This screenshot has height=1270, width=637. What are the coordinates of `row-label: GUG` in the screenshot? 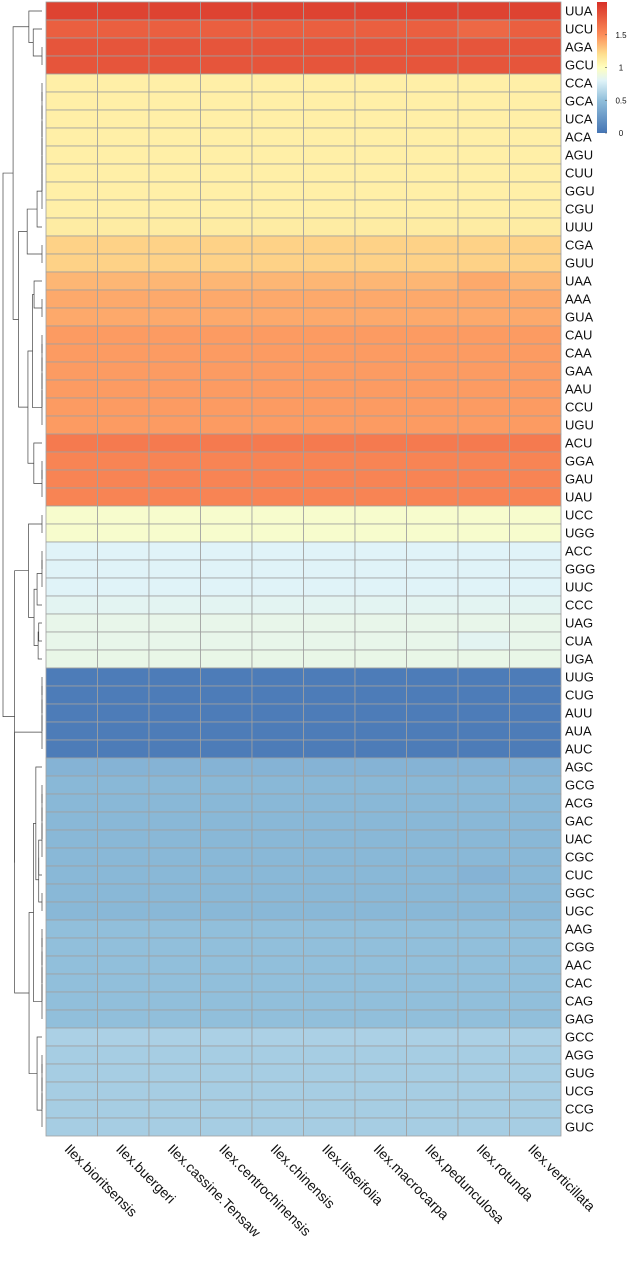 It's located at (580, 1073).